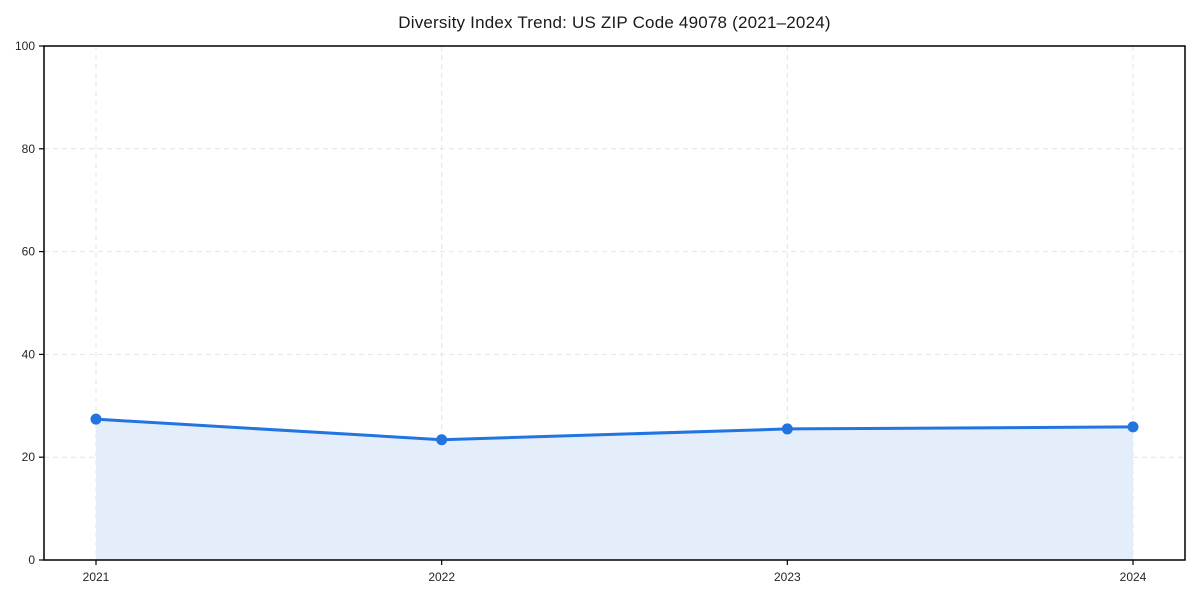  Describe the element at coordinates (441, 577) in the screenshot. I see `x-tick-label: 2022` at that location.